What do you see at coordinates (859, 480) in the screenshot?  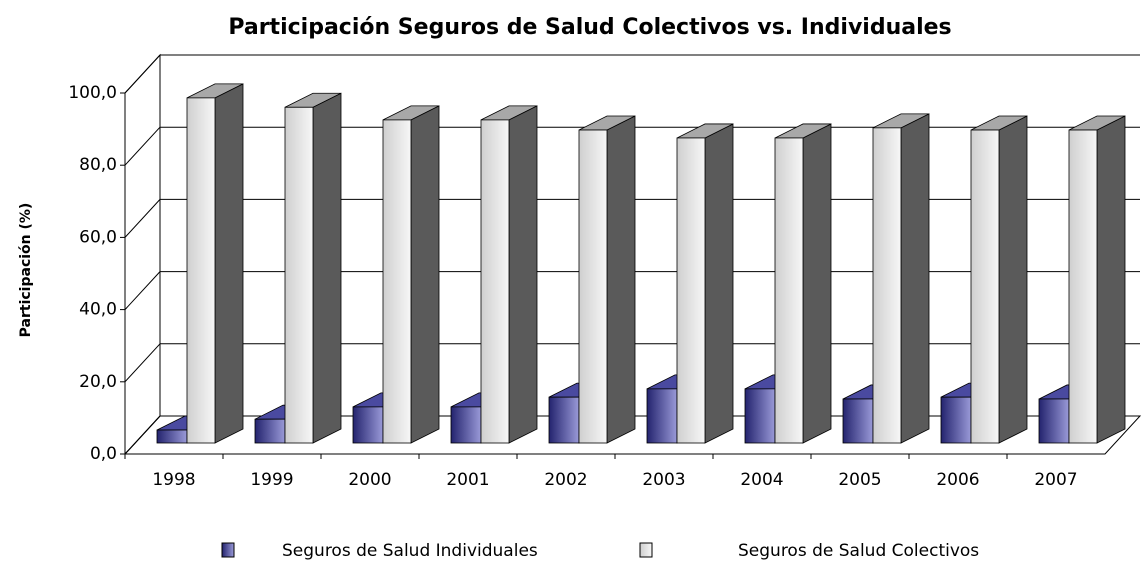 I see `x-tick-label: 2005` at bounding box center [859, 480].